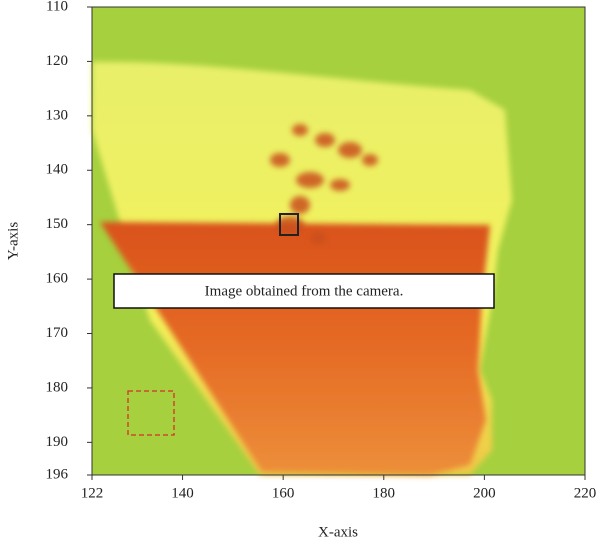 This screenshot has width=600, height=548. What do you see at coordinates (182, 493) in the screenshot?
I see `x-tick-label: 140` at bounding box center [182, 493].